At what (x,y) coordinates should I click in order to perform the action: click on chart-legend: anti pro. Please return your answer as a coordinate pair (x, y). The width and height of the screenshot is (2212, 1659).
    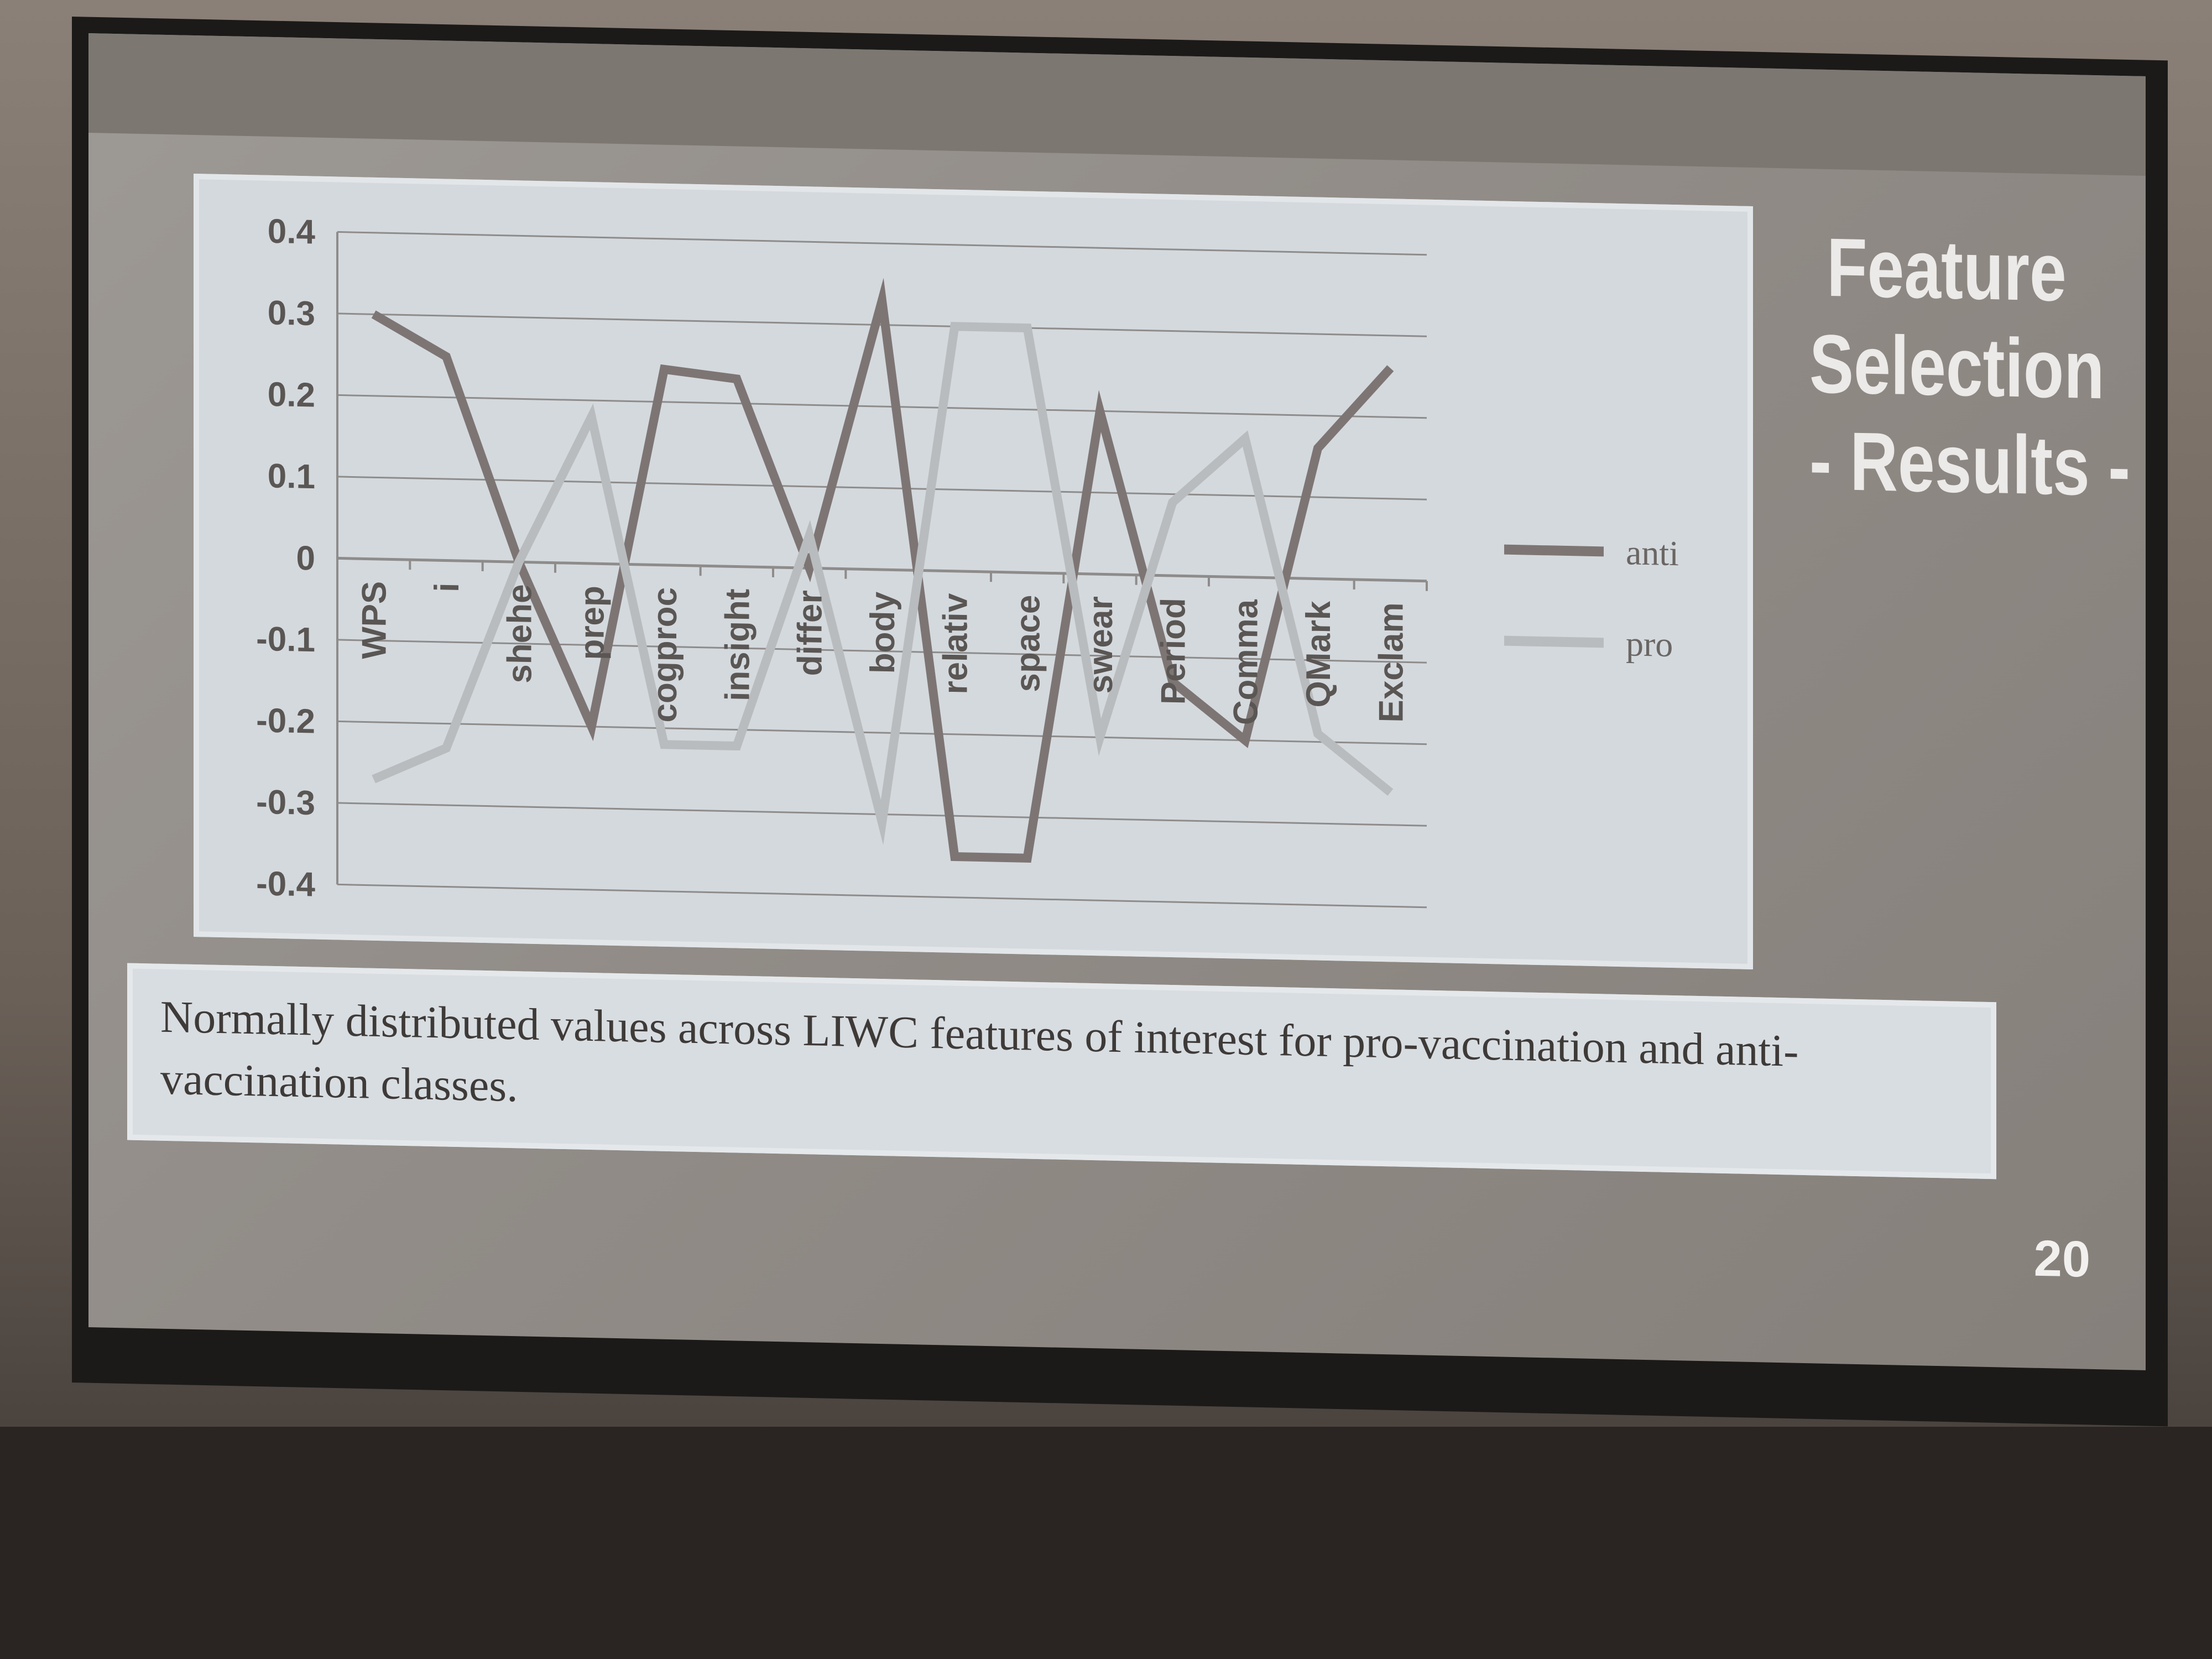
    Looking at the image, I should click on (1592, 598).